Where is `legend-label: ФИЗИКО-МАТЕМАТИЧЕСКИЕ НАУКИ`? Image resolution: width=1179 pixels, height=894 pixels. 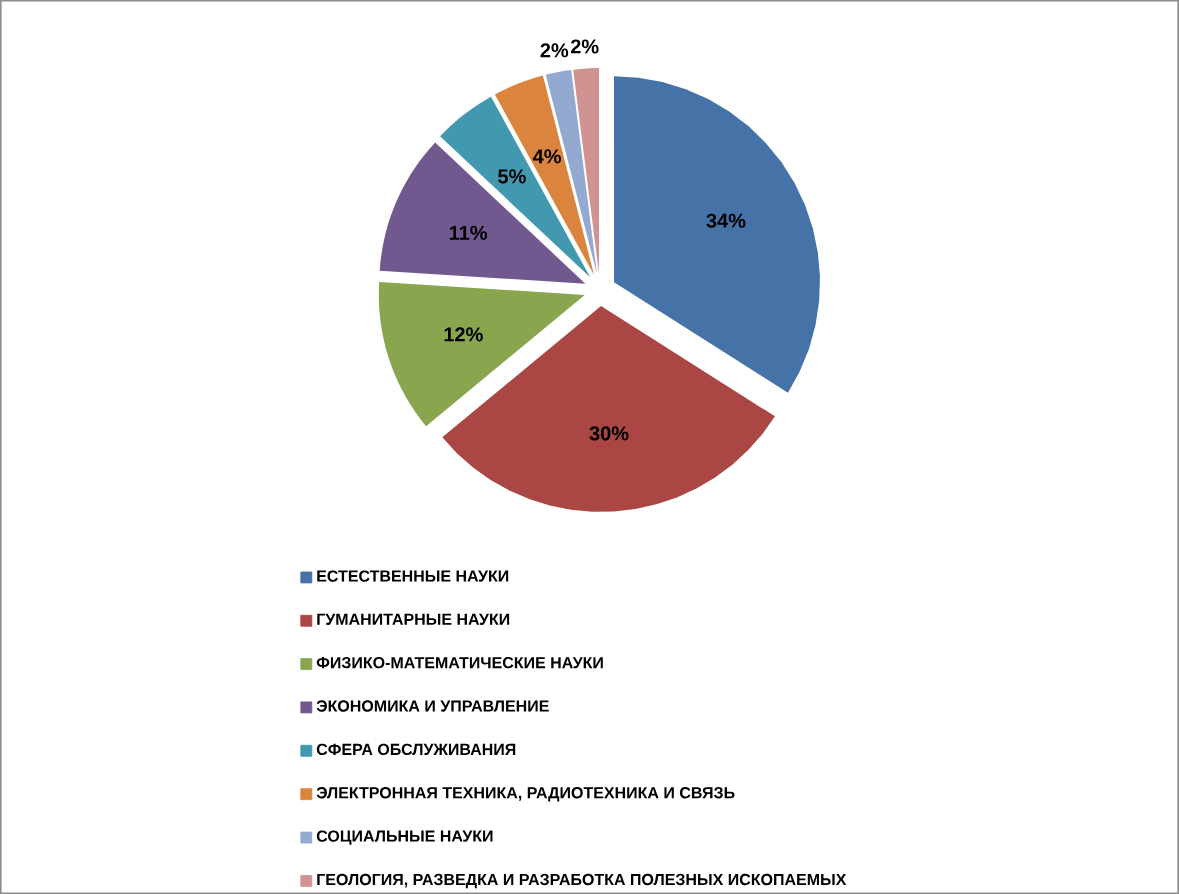 legend-label: ФИЗИКО-МАТЕМАТИЧЕСКИЕ НАУКИ is located at coordinates (459, 662).